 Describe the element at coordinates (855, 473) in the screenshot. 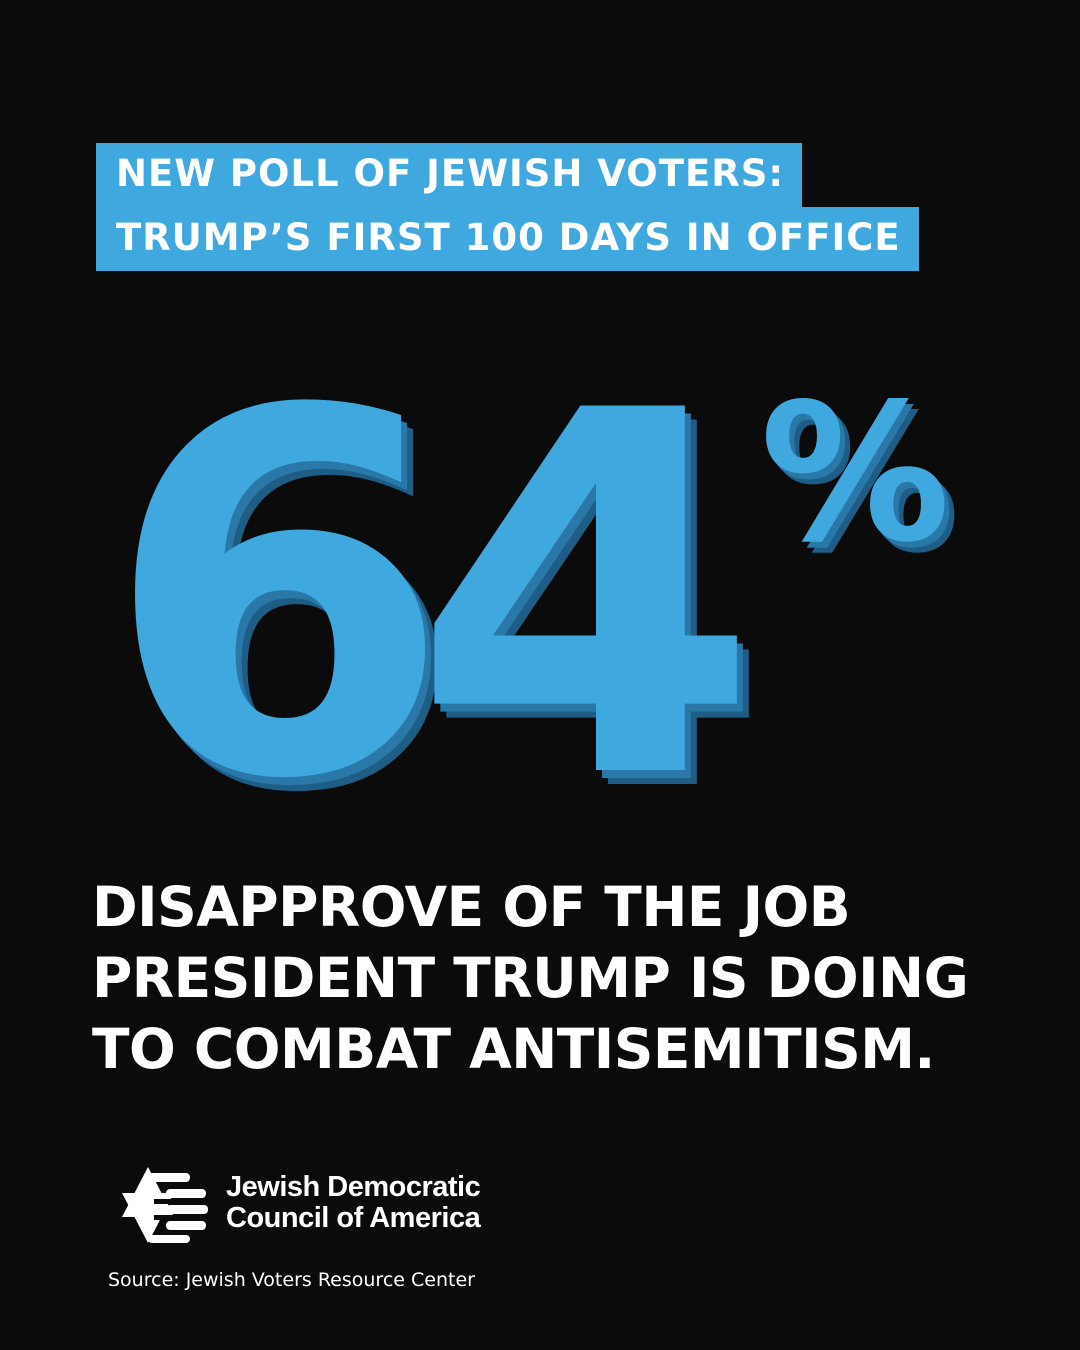

I see `stat-unit: %` at that location.